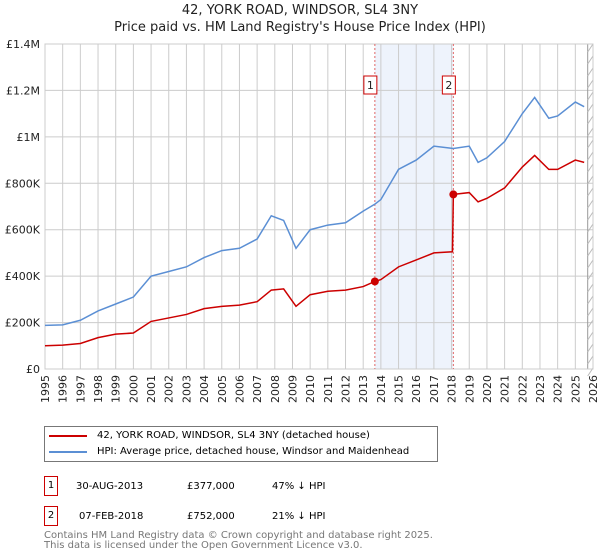  Describe the element at coordinates (434, 389) in the screenshot. I see `x-tick-label: 2017` at that location.